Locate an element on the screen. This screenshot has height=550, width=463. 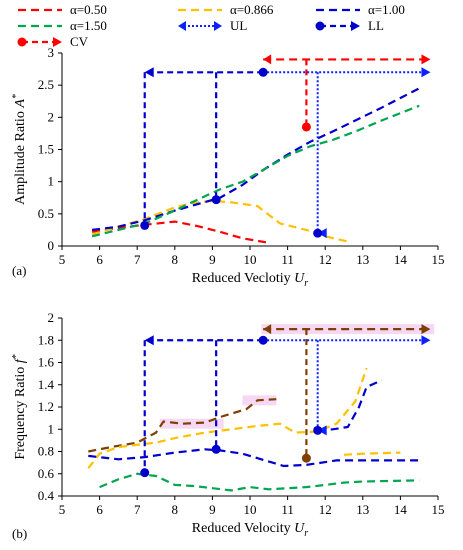
legend-label: LL is located at coordinates (376, 25).